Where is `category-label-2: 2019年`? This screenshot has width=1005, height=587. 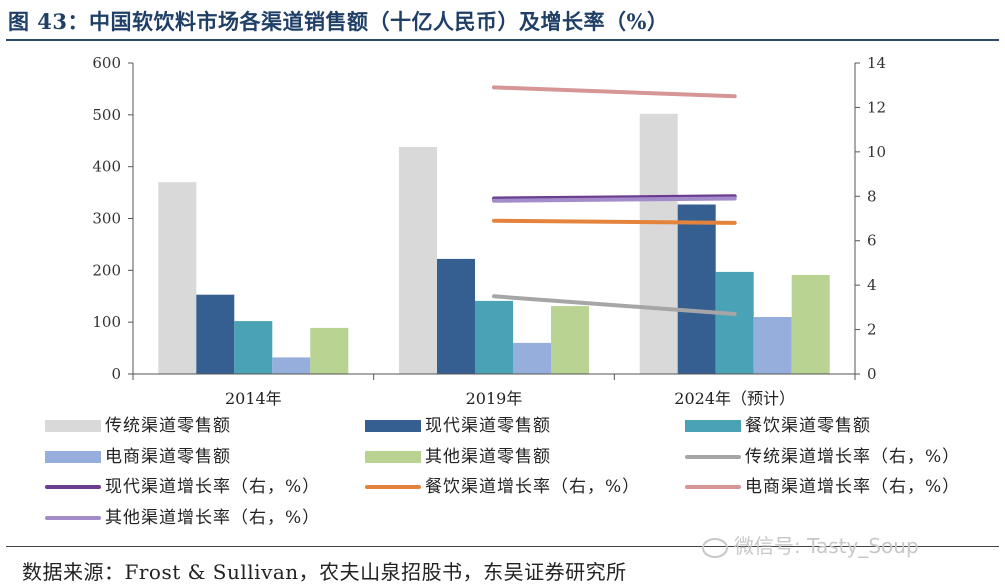 category-label-2: 2019年 is located at coordinates (494, 398).